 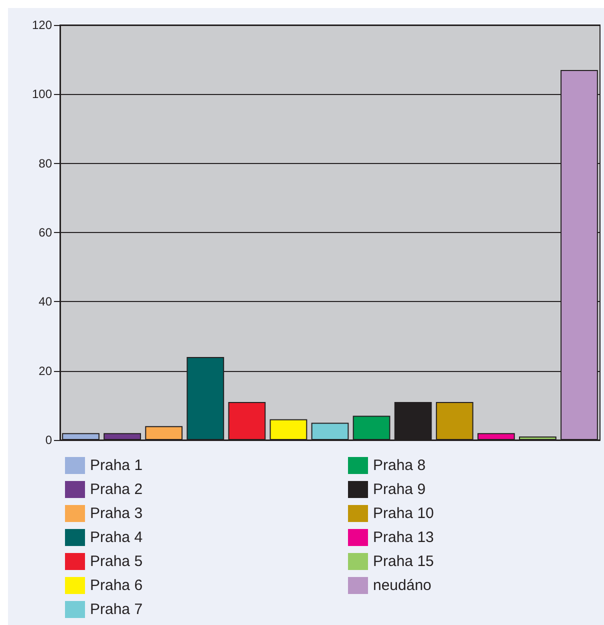 I want to click on y-tick-label: 100, so click(x=42, y=94).